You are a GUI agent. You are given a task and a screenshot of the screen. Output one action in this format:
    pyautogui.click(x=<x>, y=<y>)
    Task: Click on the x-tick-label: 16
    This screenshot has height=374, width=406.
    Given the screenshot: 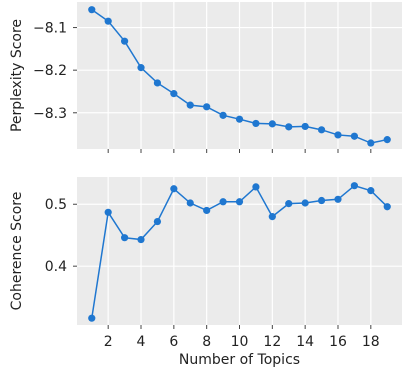 What is the action you would take?
    pyautogui.click(x=338, y=342)
    